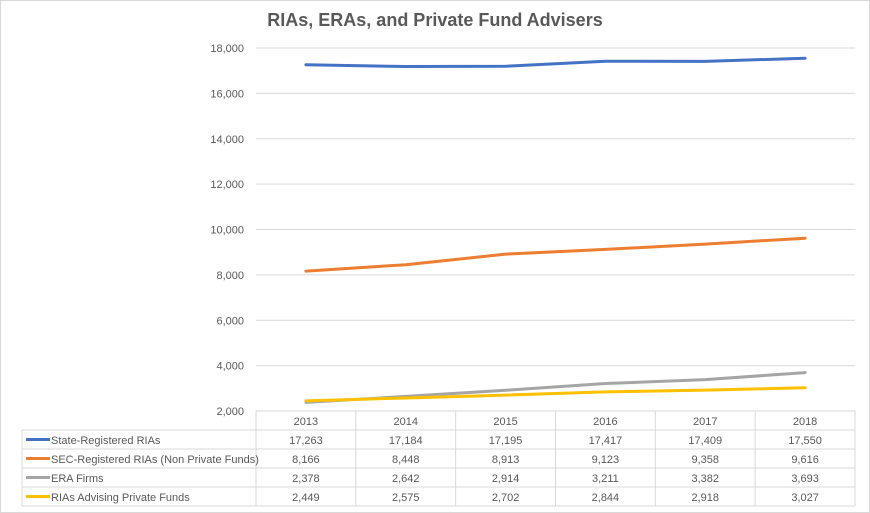  I want to click on legend-label: State-Registered RIAs, so click(106, 441).